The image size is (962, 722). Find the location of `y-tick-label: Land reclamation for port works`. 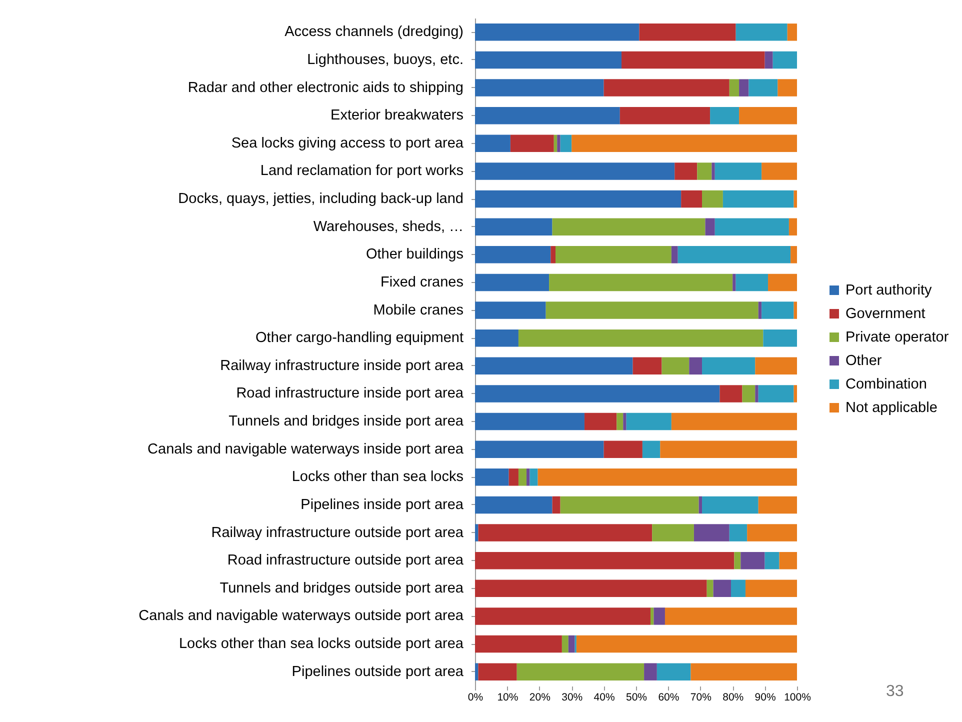

y-tick-label: Land reclamation for port works is located at coordinates (362, 171).